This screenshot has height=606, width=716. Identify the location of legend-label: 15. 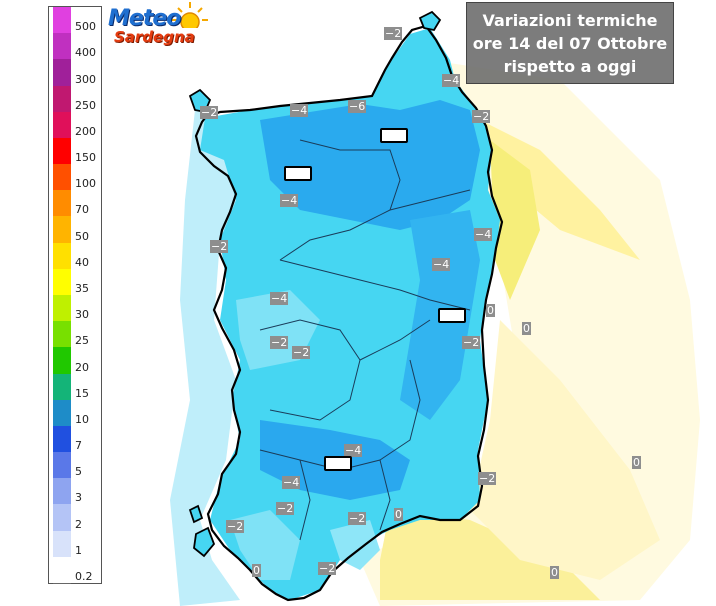
(82, 393).